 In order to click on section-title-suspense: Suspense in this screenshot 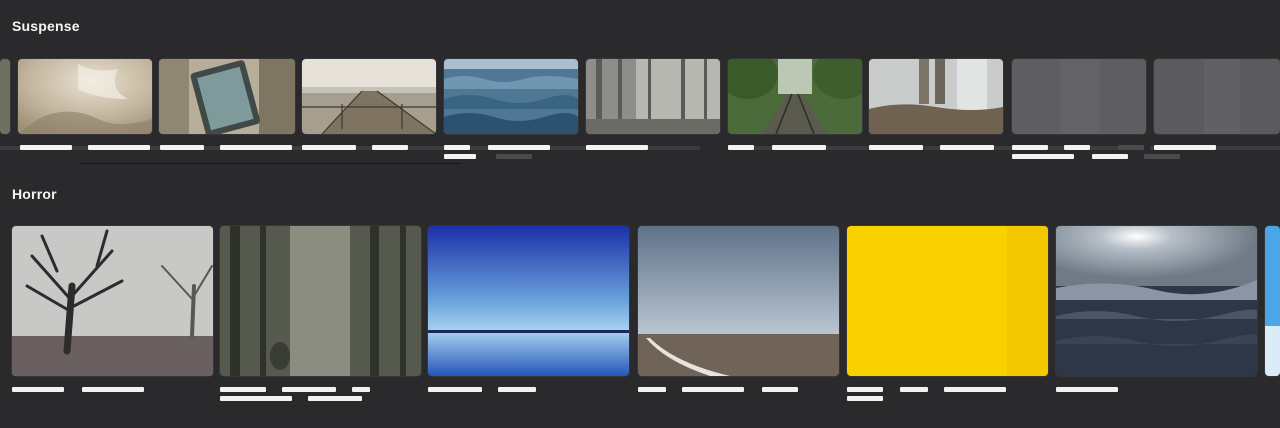, I will do `click(46, 26)`.